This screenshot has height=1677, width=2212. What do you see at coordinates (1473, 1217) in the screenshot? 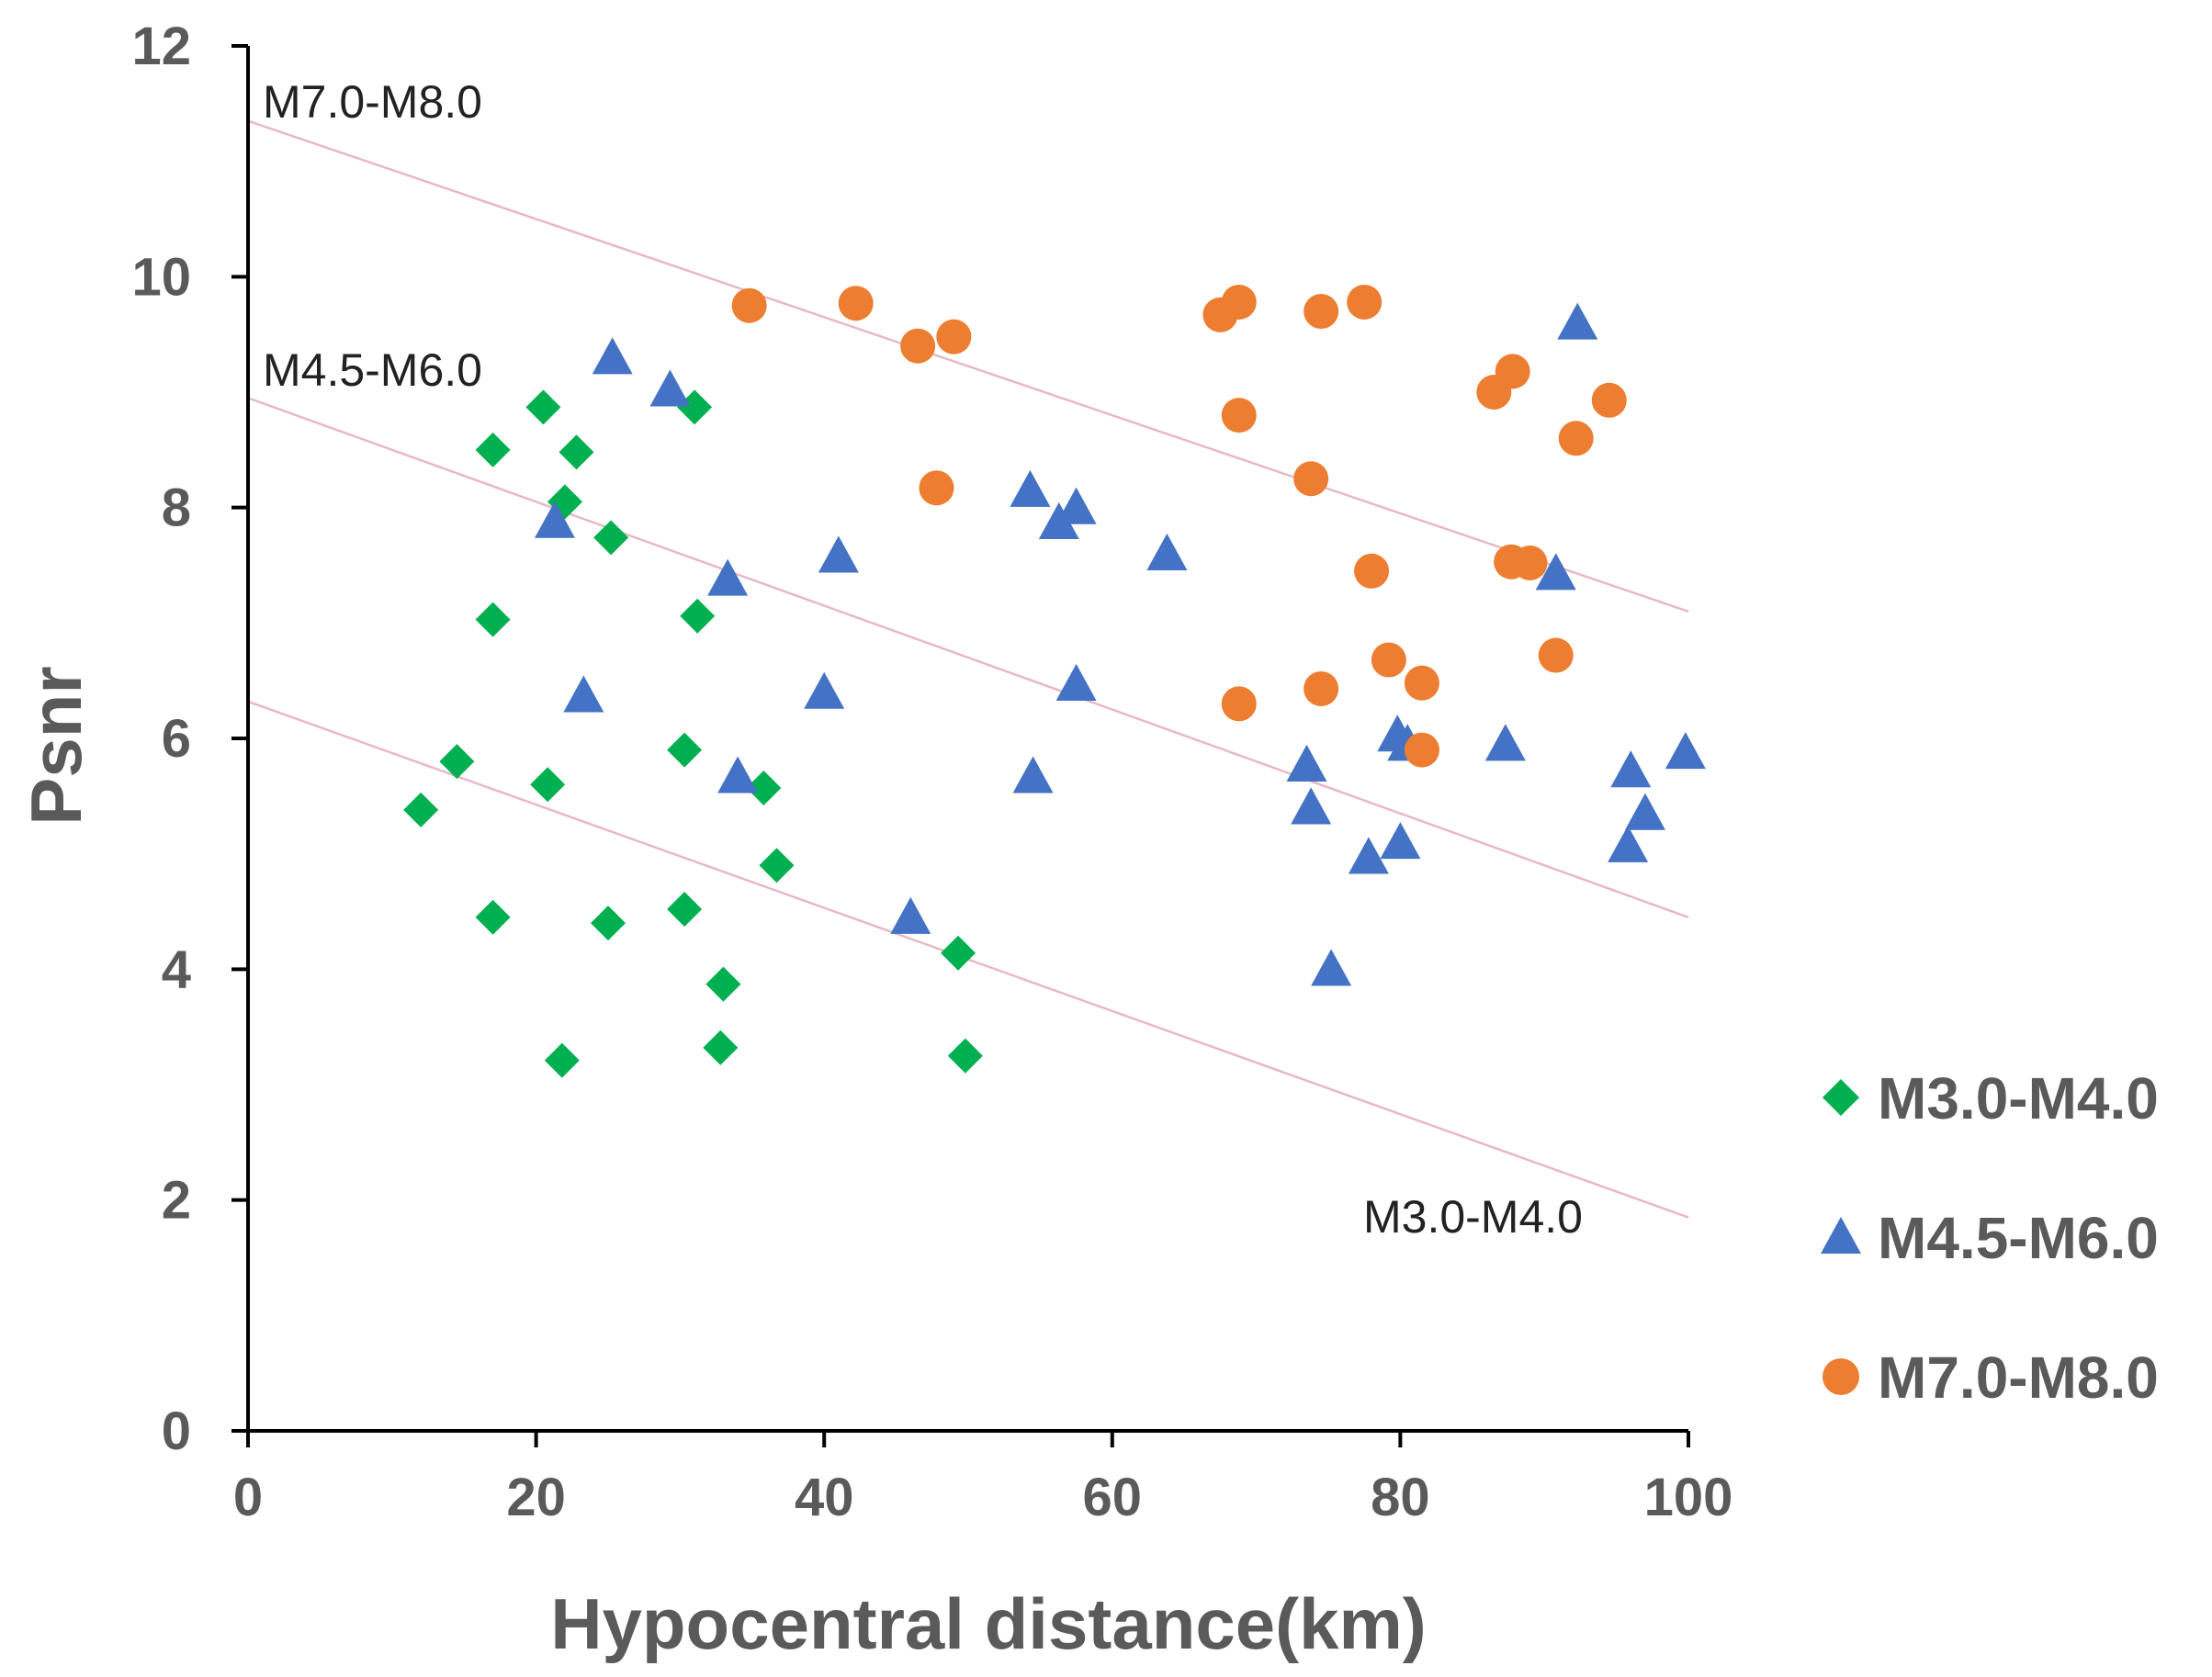
I see `annotation-m3-line: M3.0-M4.0` at bounding box center [1473, 1217].